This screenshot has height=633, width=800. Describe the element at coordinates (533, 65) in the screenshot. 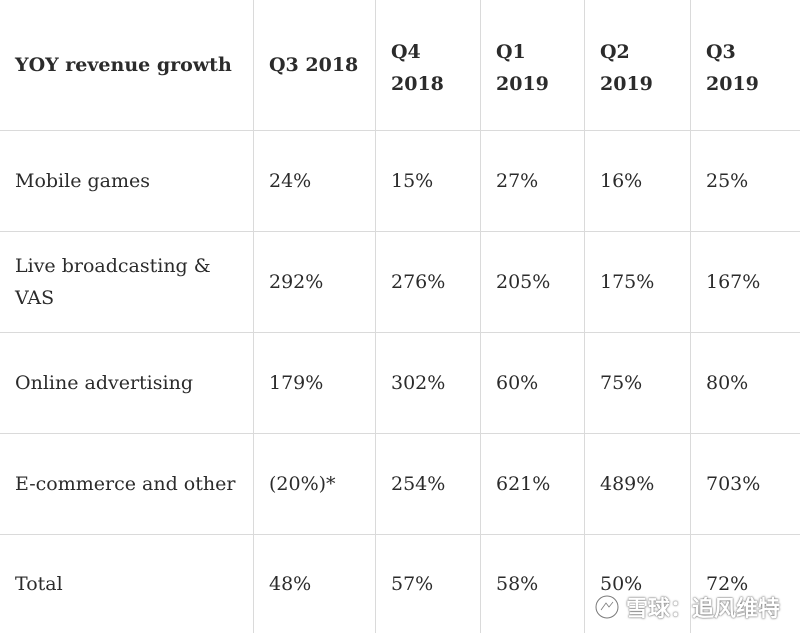

I see `header-q1-2019: Q1 2019` at that location.